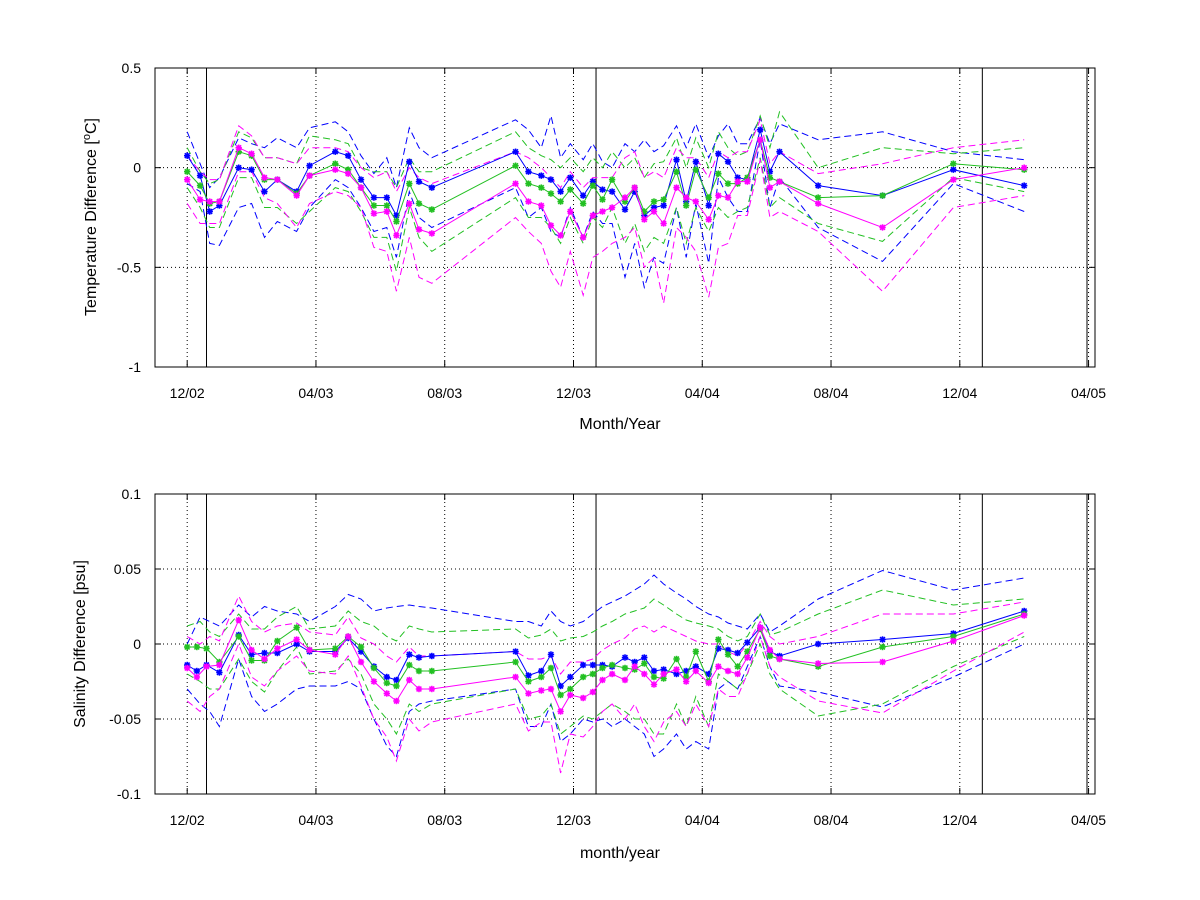 The image size is (1200, 900). Describe the element at coordinates (620, 424) in the screenshot. I see `temperature-x-axis-label: Month/Year` at that location.